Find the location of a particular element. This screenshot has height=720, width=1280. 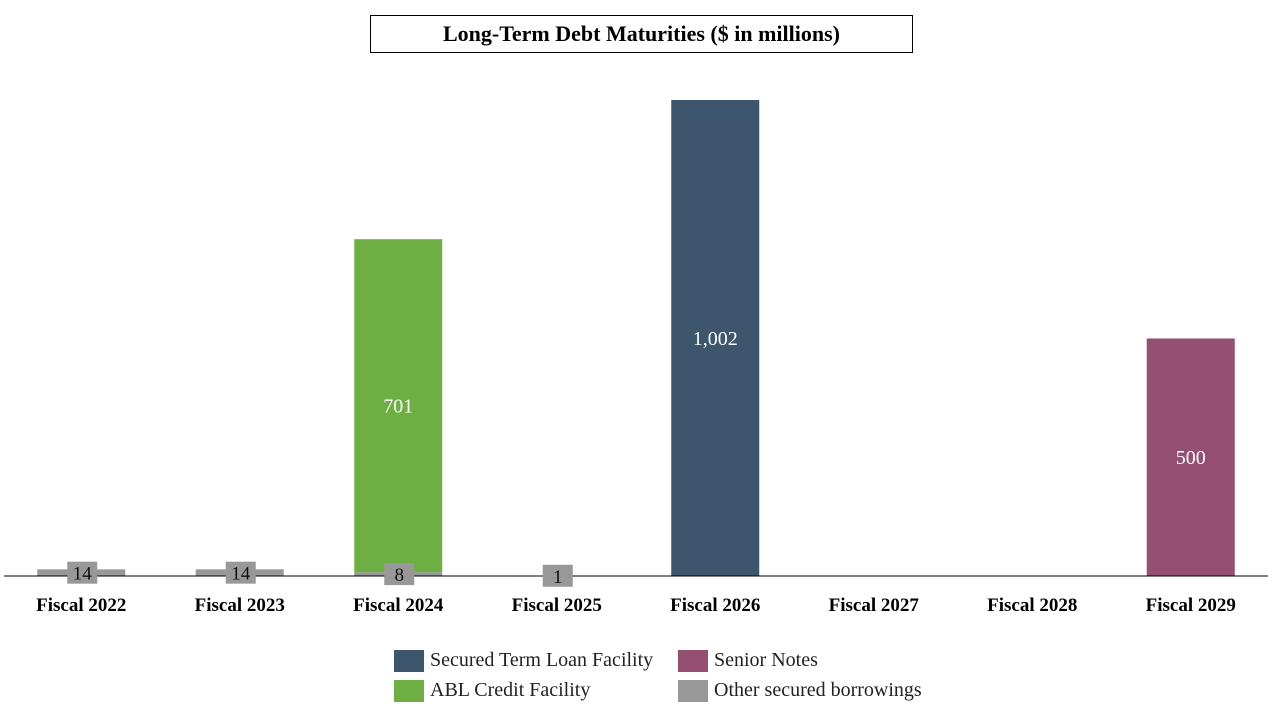

x-tick-label: Fiscal 2022 is located at coordinates (81, 605).